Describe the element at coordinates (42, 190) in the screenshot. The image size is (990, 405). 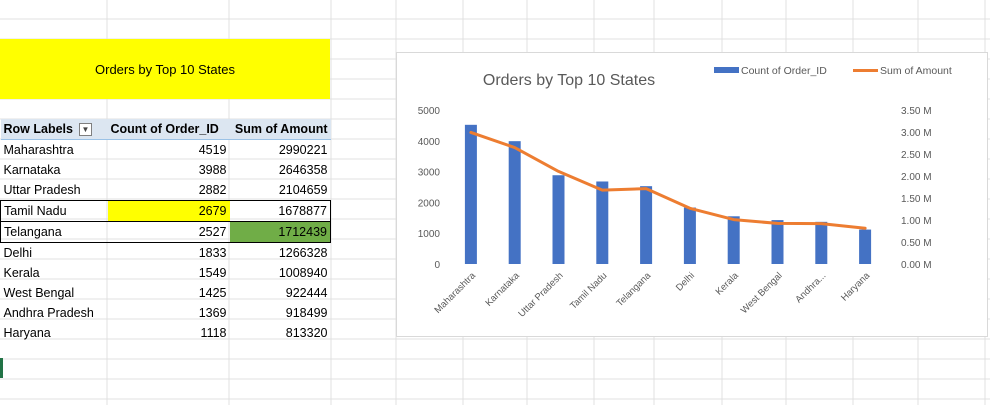
I see `state-cell: Uttar Pradesh` at that location.